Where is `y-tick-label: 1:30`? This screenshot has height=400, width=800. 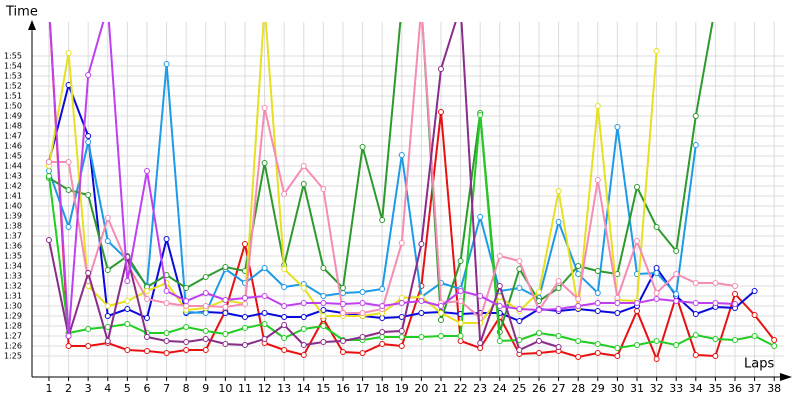 y-tick-label: 1:30 is located at coordinates (13, 306).